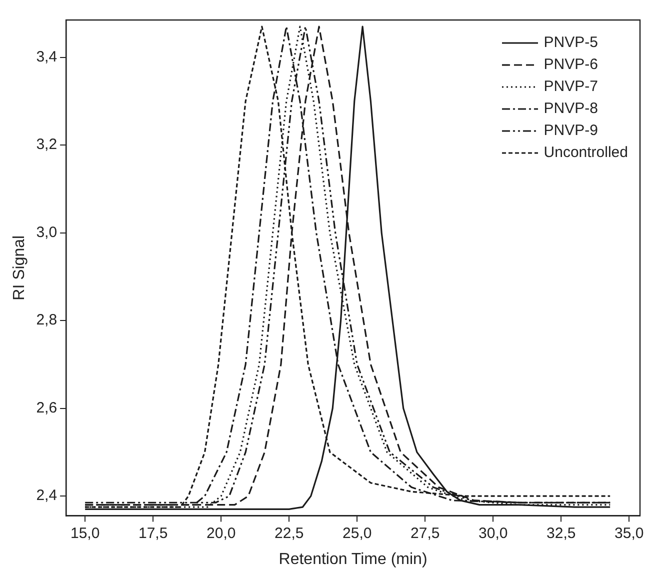 The height and width of the screenshot is (579, 654). What do you see at coordinates (47, 495) in the screenshot?
I see `y-tick-label: 2,4` at bounding box center [47, 495].